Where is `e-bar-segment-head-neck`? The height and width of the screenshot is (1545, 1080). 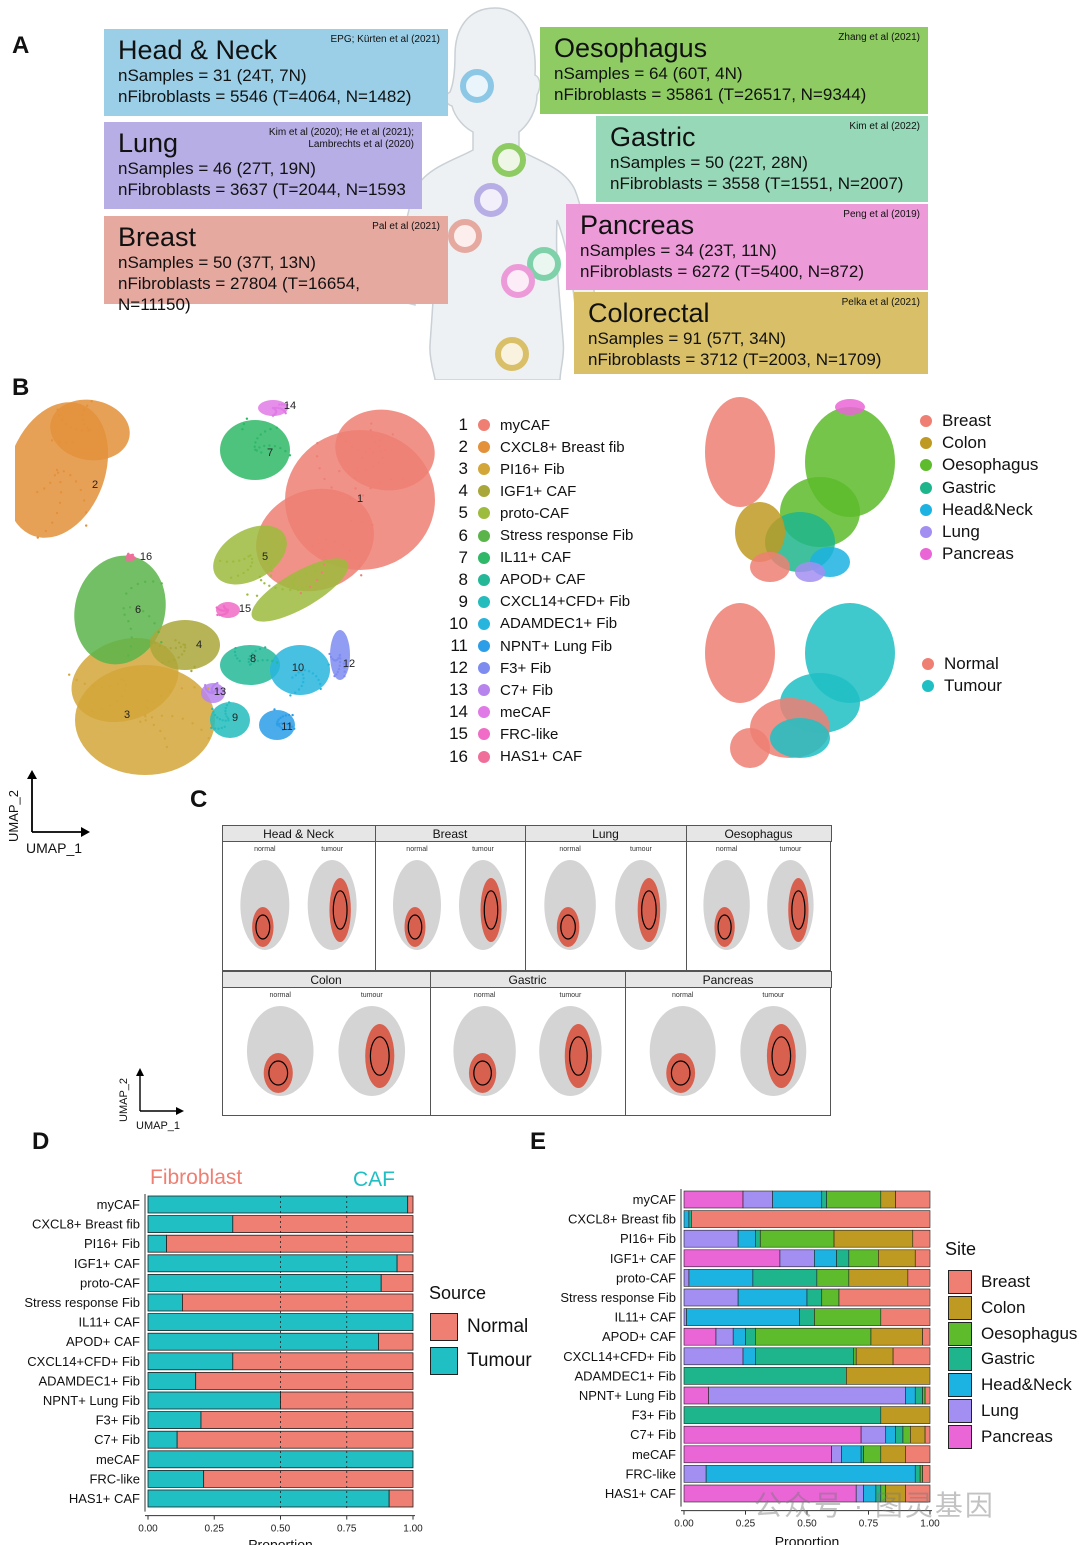
e-bar-segment-head-neck is located at coordinates (686, 1219).